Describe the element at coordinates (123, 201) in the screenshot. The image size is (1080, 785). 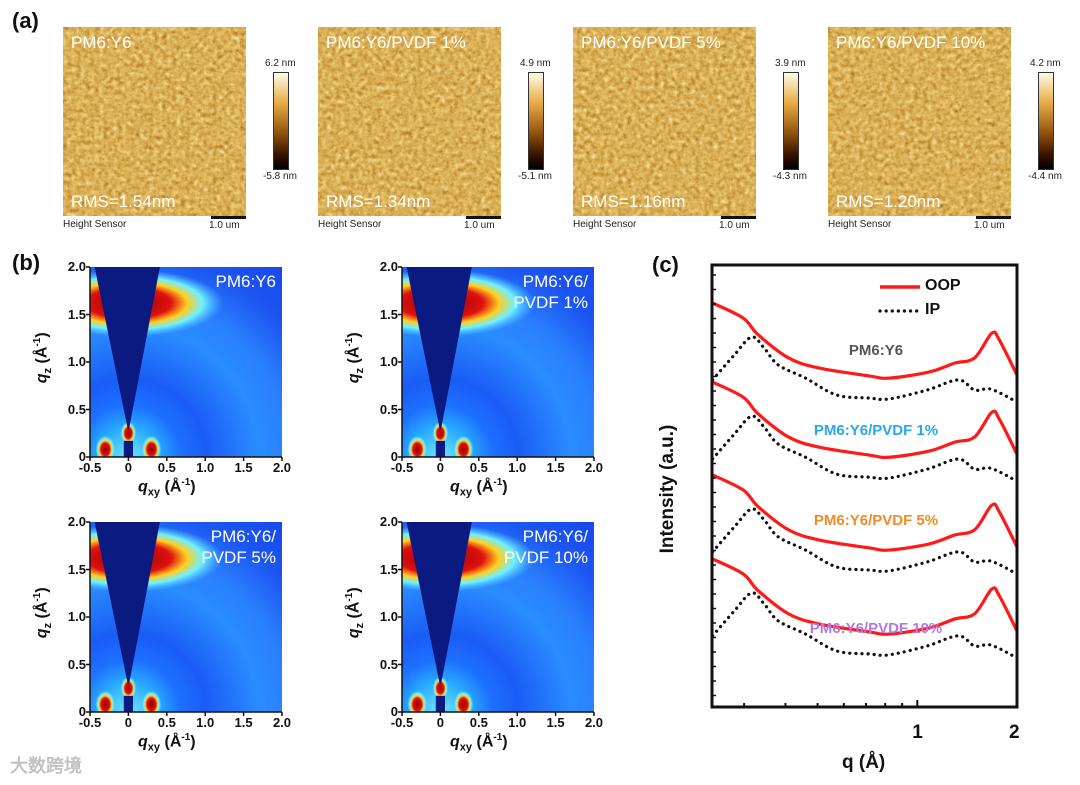
I see `afm-rms: RMS=1.54nm` at that location.